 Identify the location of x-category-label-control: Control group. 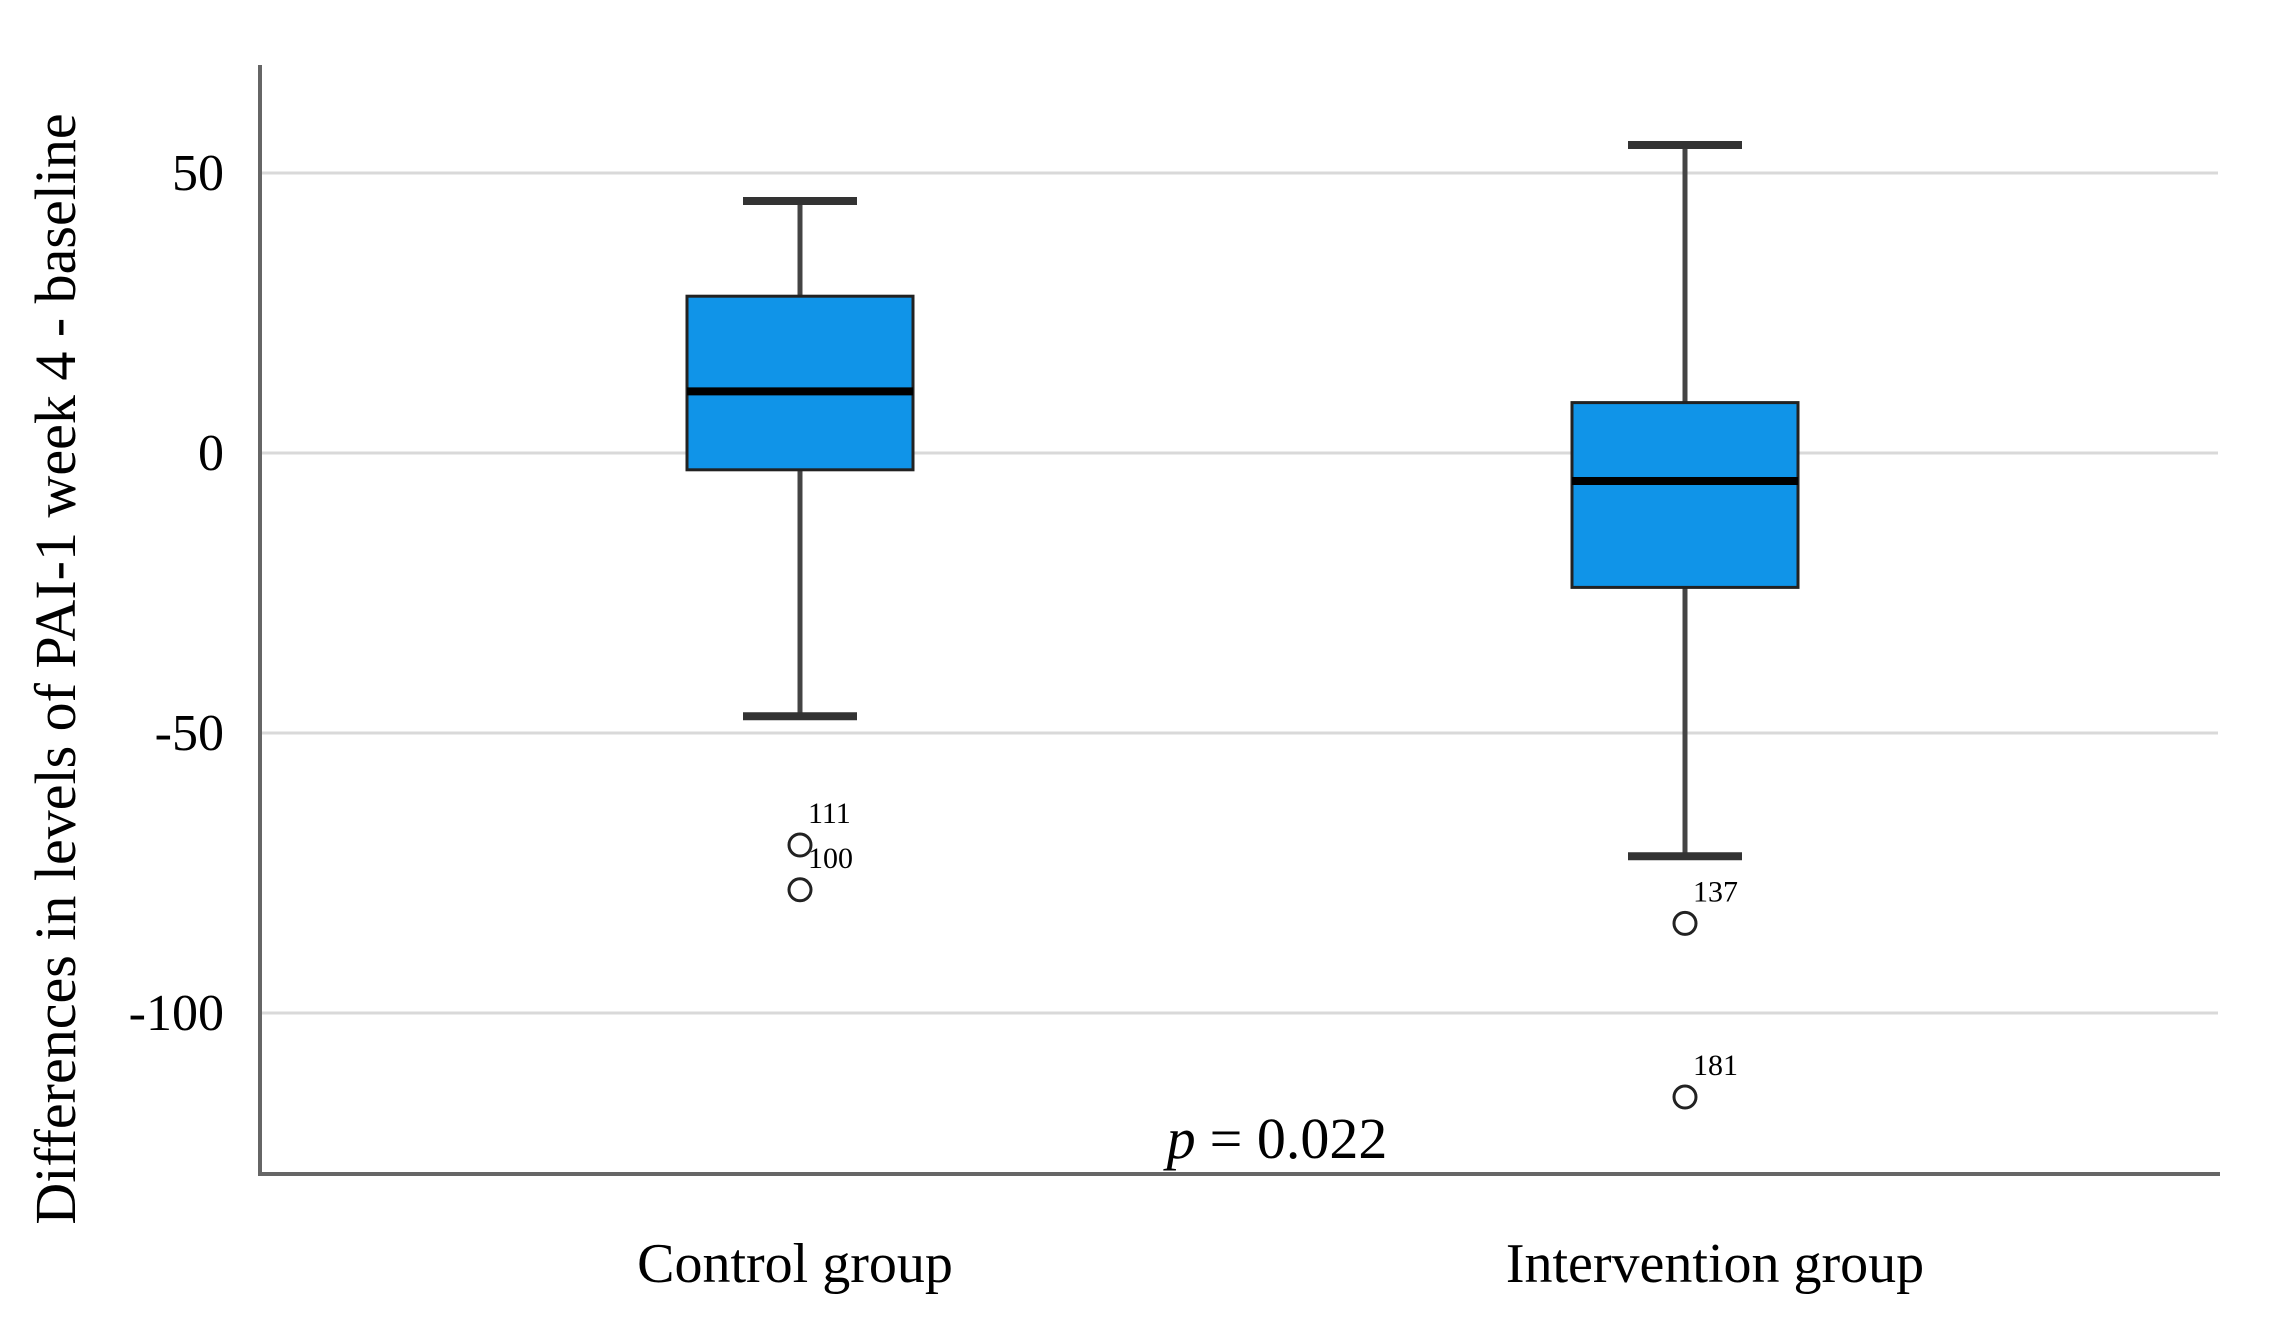
(795, 1264).